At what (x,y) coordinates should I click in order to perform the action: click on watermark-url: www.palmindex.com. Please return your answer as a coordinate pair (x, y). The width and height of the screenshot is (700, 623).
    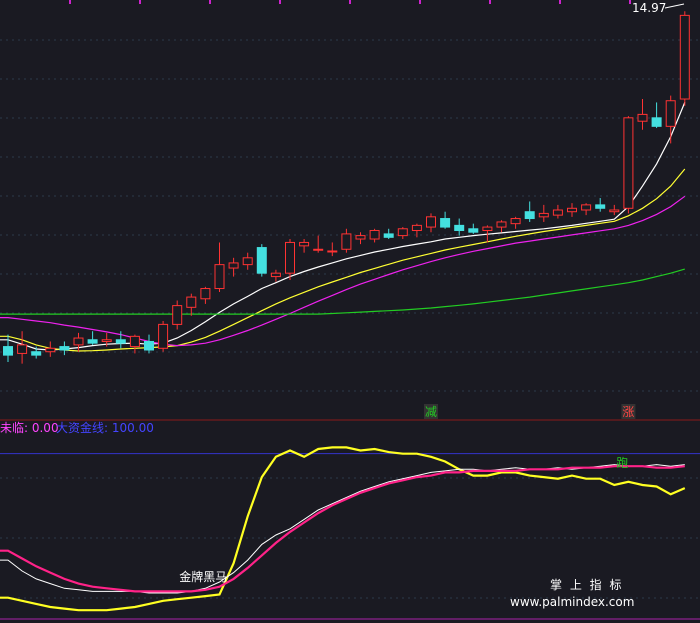
    Looking at the image, I should click on (572, 602).